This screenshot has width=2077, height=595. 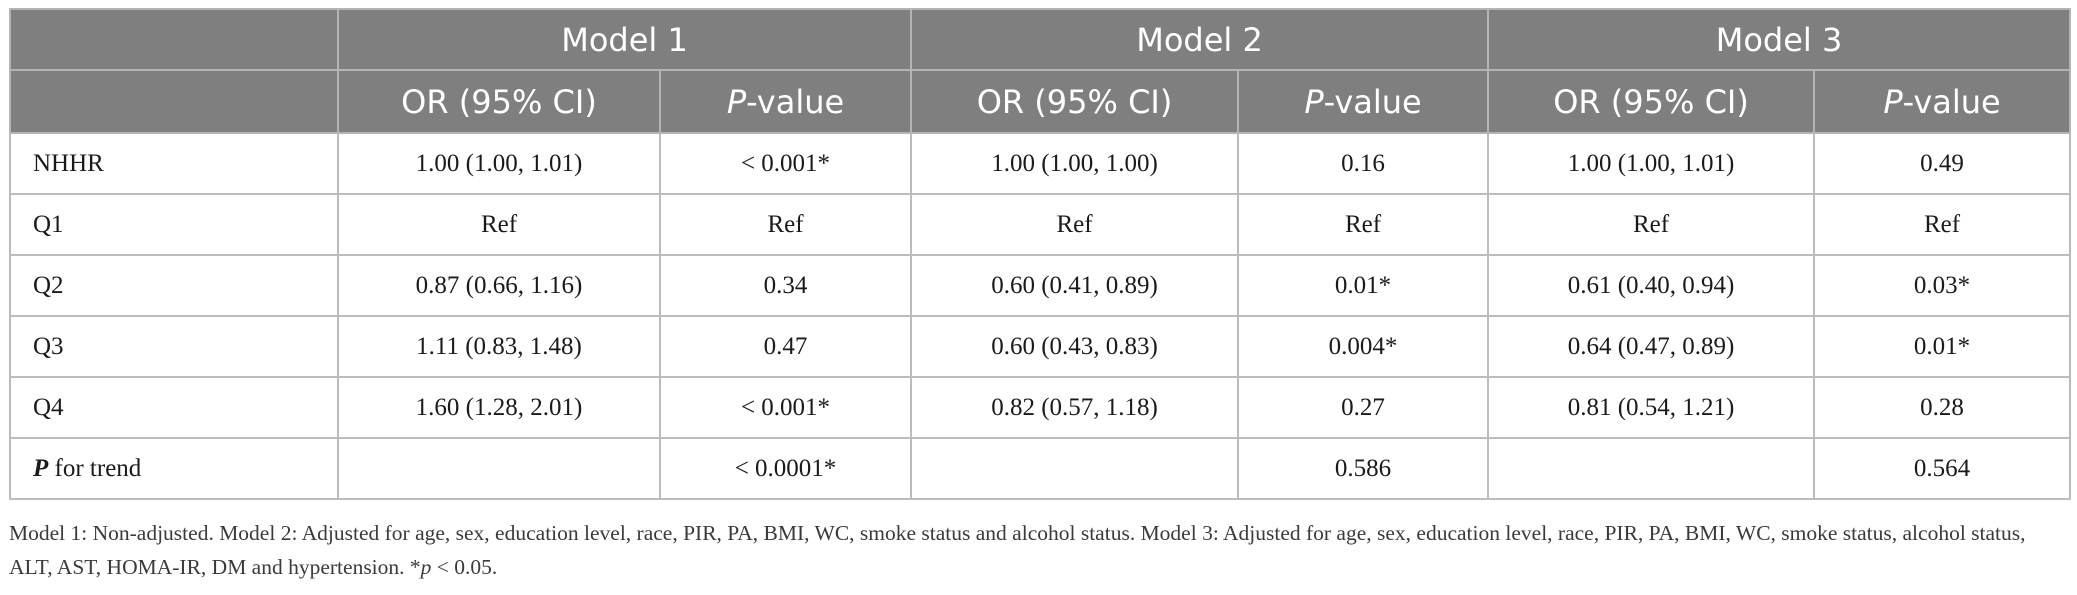 What do you see at coordinates (1200, 39) in the screenshot?
I see `model-2-header: Model 2` at bounding box center [1200, 39].